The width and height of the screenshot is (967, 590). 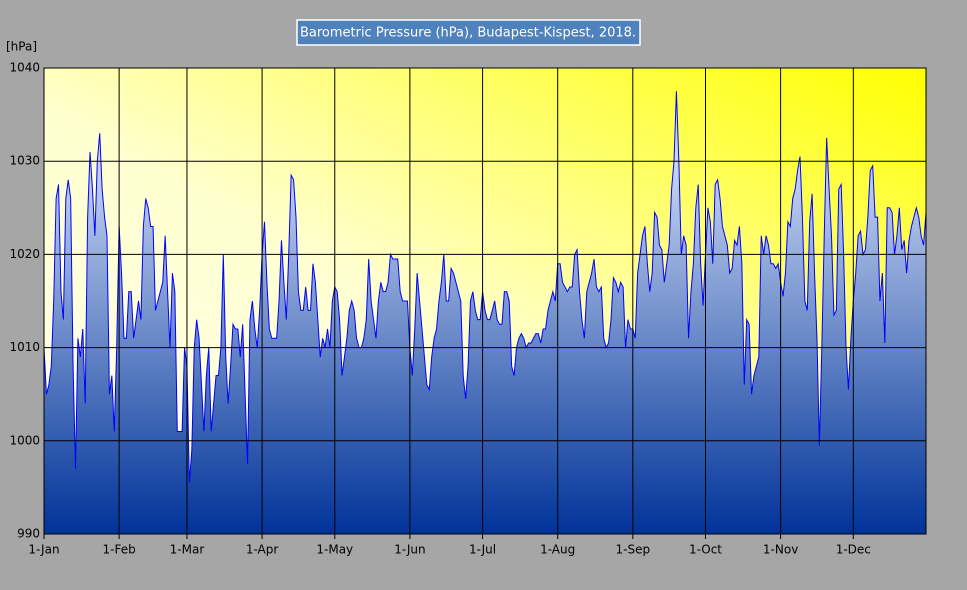 I want to click on y-tick-label: 1010, so click(x=24, y=347).